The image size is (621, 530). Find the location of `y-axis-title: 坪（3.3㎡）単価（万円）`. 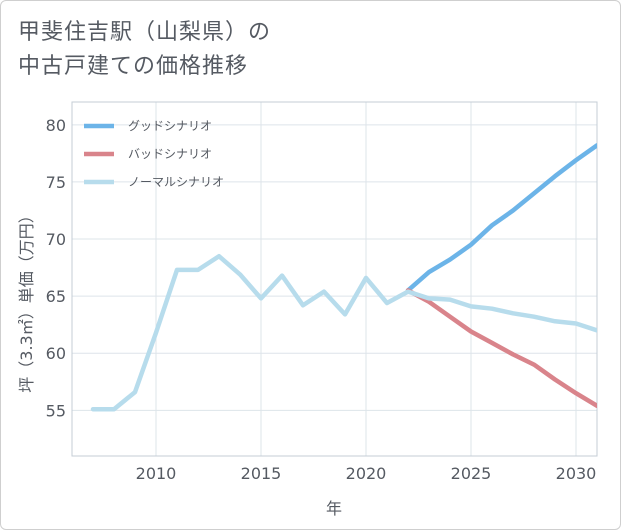

y-axis-title: 坪（3.3㎡）単価（万円） is located at coordinates (26, 299).